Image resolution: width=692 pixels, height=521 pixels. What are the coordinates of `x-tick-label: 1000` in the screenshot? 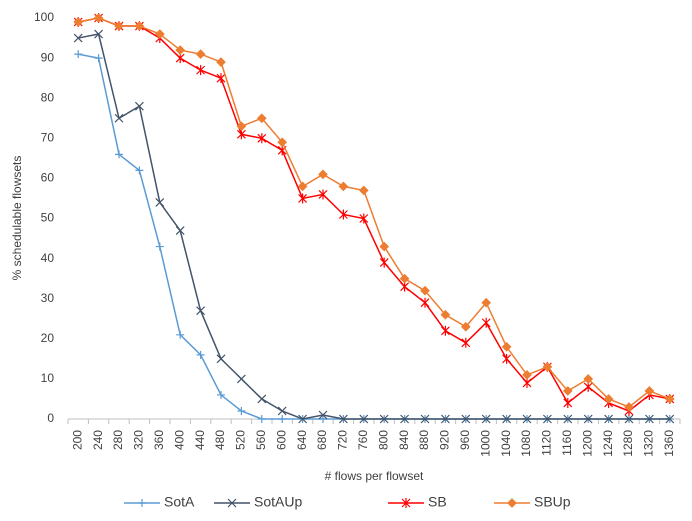 It's located at (485, 443).